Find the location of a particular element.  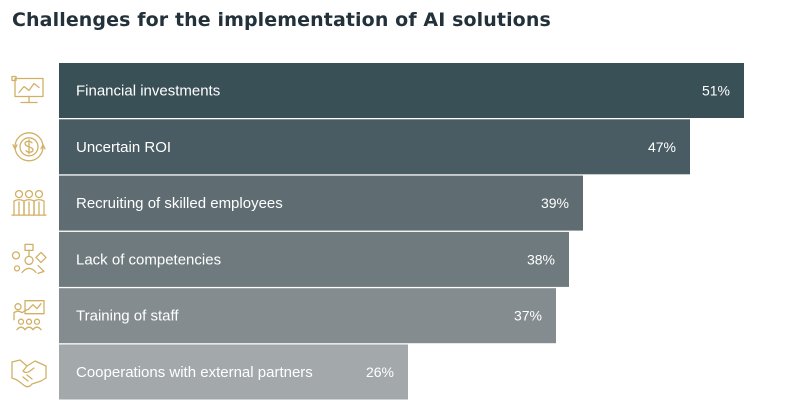

bar-label: Lack of competencies is located at coordinates (148, 259).